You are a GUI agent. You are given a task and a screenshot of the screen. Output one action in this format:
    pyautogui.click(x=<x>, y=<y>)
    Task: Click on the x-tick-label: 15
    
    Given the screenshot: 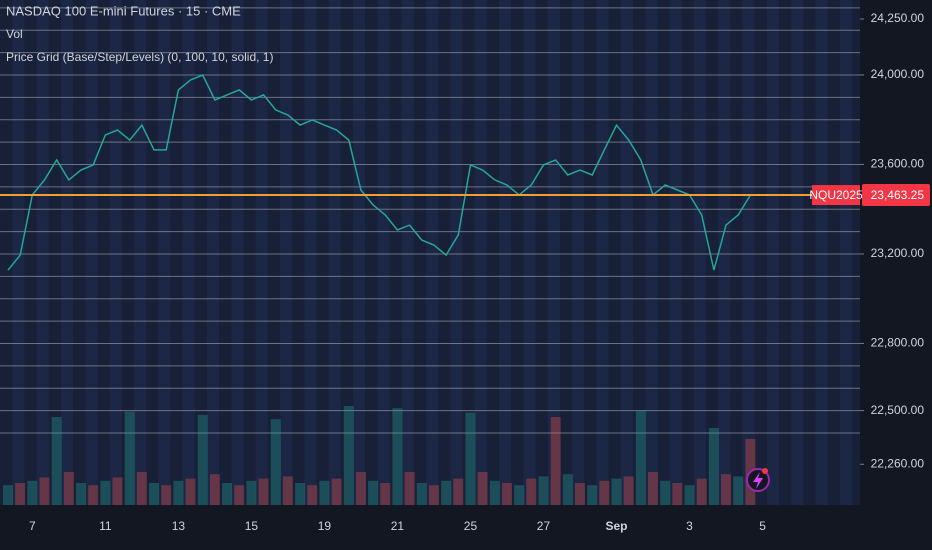 What is the action you would take?
    pyautogui.click(x=252, y=526)
    